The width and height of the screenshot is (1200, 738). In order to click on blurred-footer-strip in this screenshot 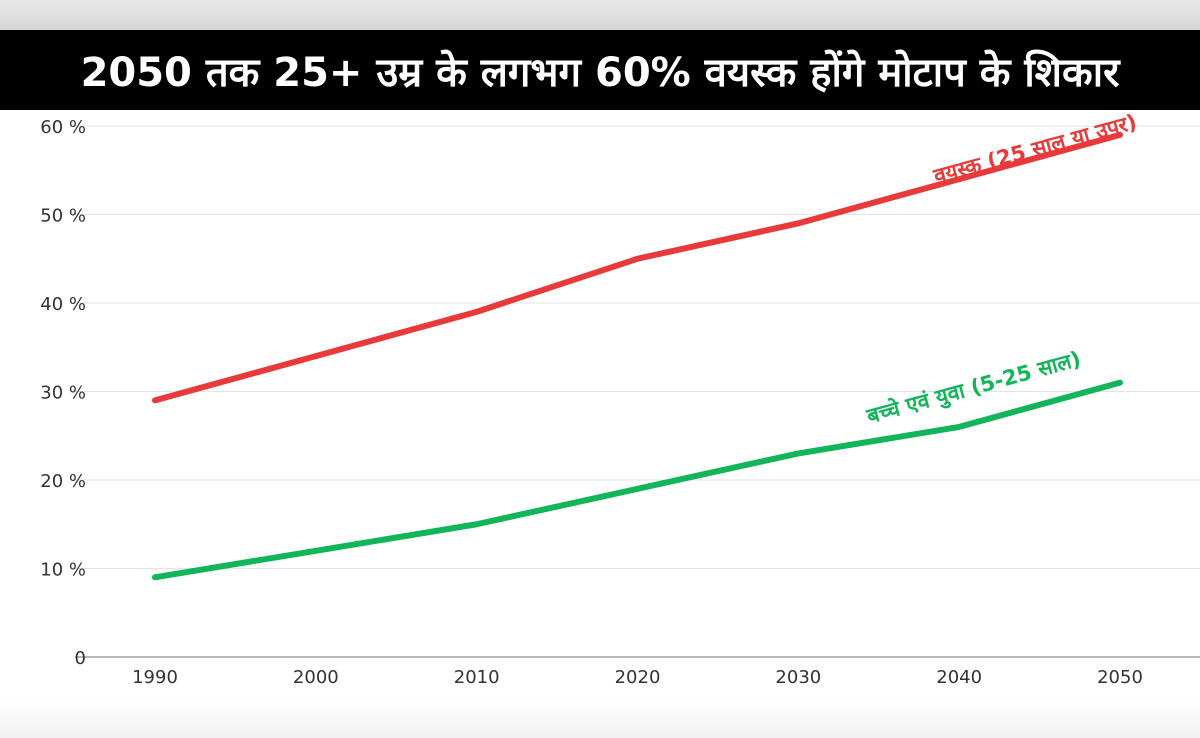, I will do `click(600, 719)`.